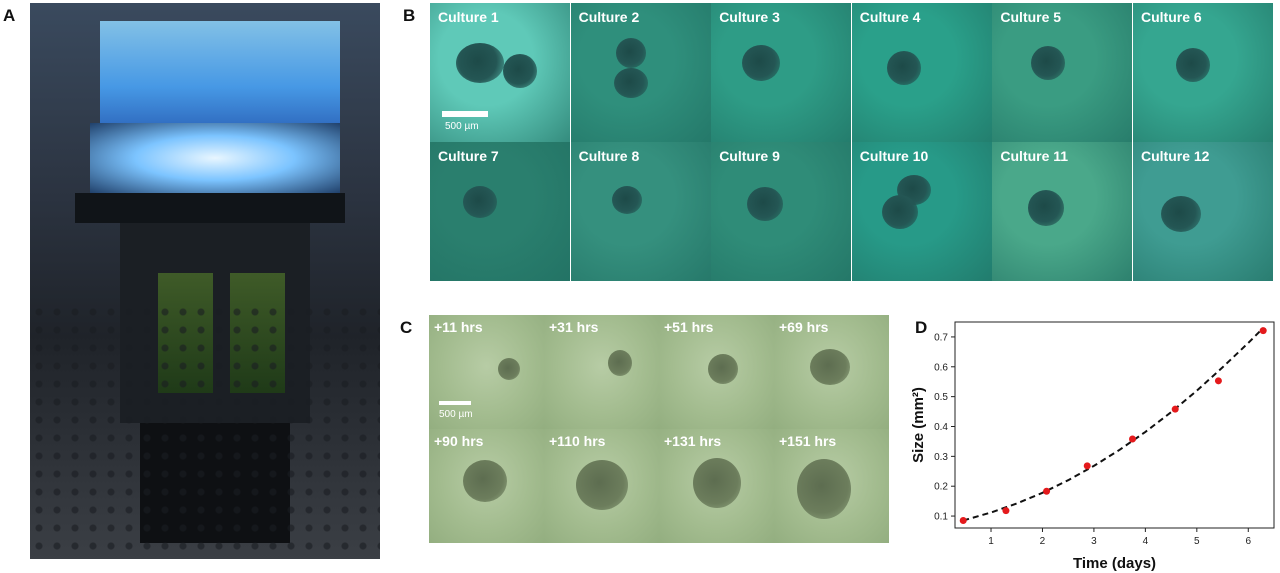  What do you see at coordinates (1031, 17) in the screenshot?
I see `culture-label: Culture 5` at bounding box center [1031, 17].